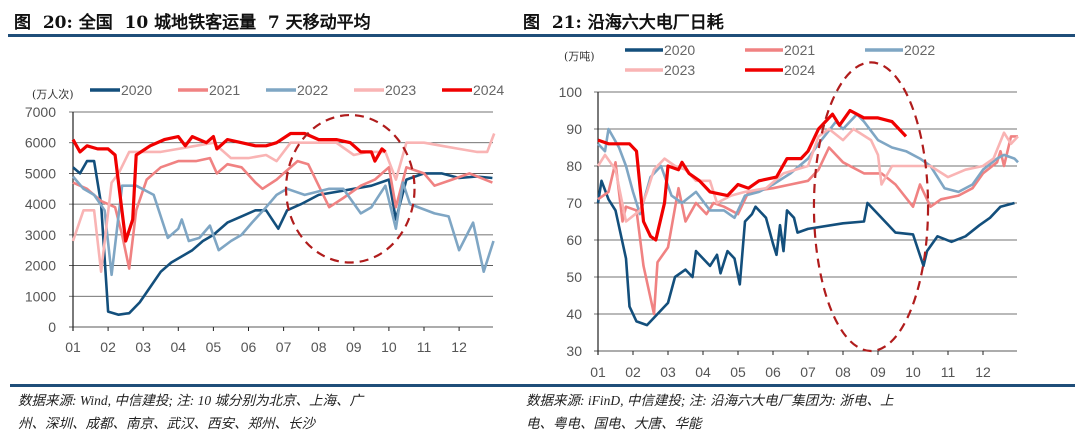 This screenshot has height=441, width=1080. I want to click on y-tick-label: 1000, so click(40, 296).